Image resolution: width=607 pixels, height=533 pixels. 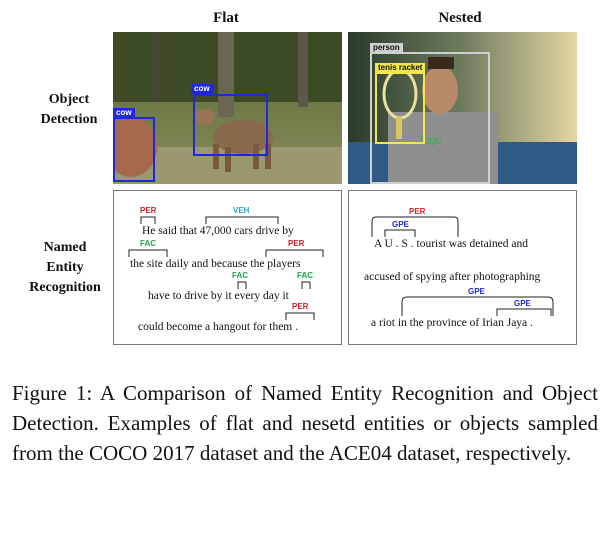 What do you see at coordinates (386, 48) in the screenshot?
I see `person-label-tag: person` at bounding box center [386, 48].